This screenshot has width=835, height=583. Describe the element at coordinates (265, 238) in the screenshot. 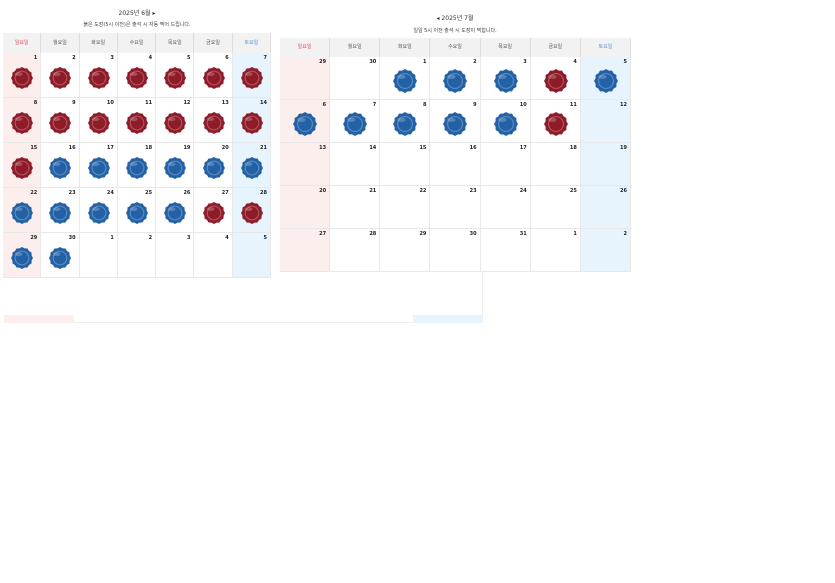

I see `day-number: 5` at that location.